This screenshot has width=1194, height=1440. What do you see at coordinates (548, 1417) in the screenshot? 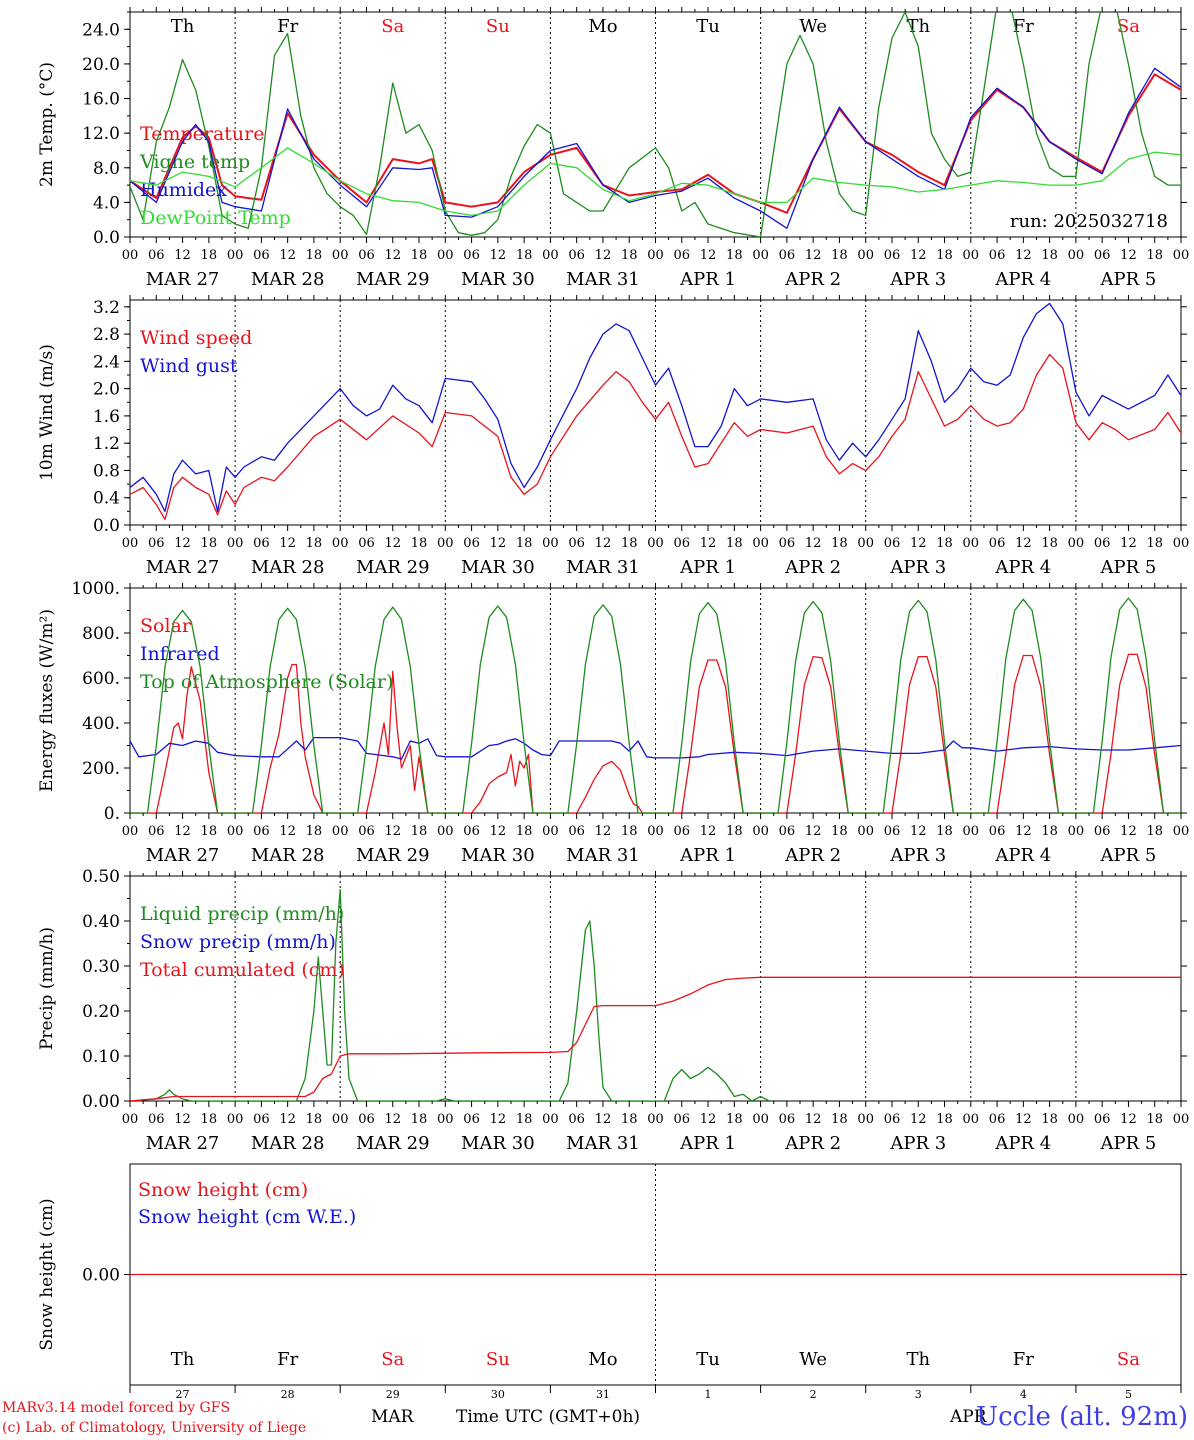
I see `time-axis-label: Time UTC (GMT+0h)` at bounding box center [548, 1417].